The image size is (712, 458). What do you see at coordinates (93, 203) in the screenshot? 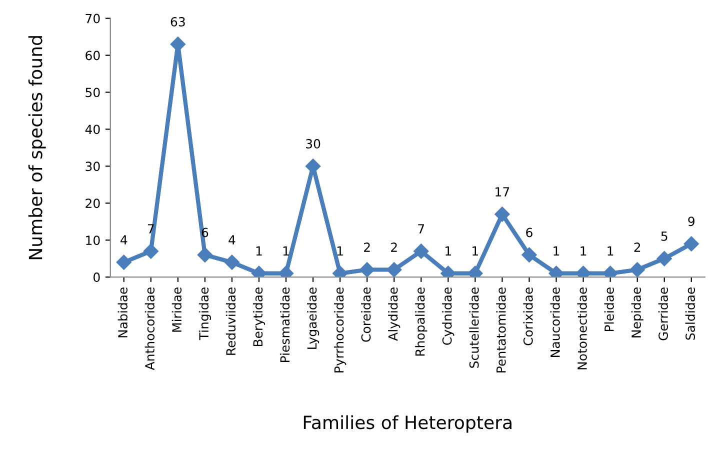
I see `y-tick-label: 20` at bounding box center [93, 203].